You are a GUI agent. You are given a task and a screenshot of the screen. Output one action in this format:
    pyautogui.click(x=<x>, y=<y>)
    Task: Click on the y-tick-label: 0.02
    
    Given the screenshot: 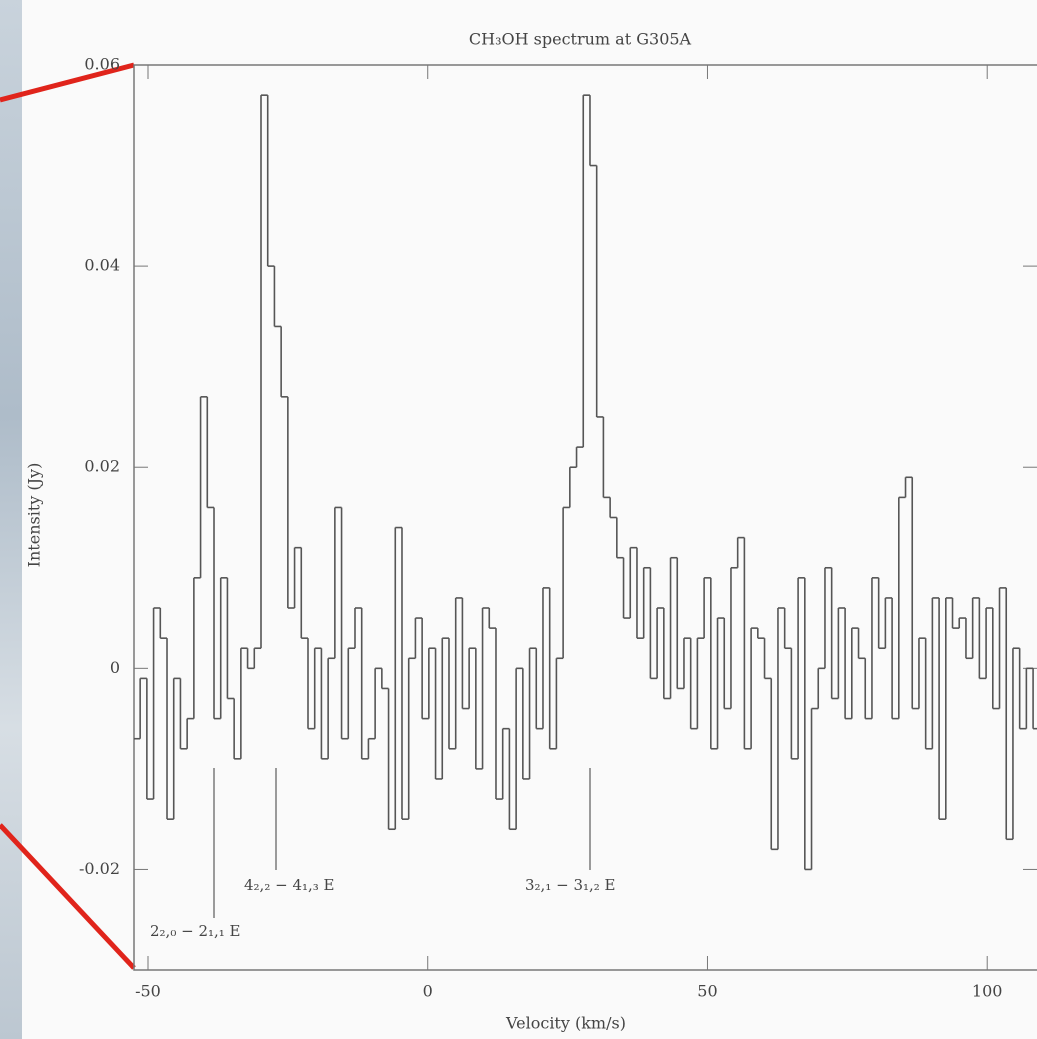 What is the action you would take?
    pyautogui.click(x=102, y=466)
    